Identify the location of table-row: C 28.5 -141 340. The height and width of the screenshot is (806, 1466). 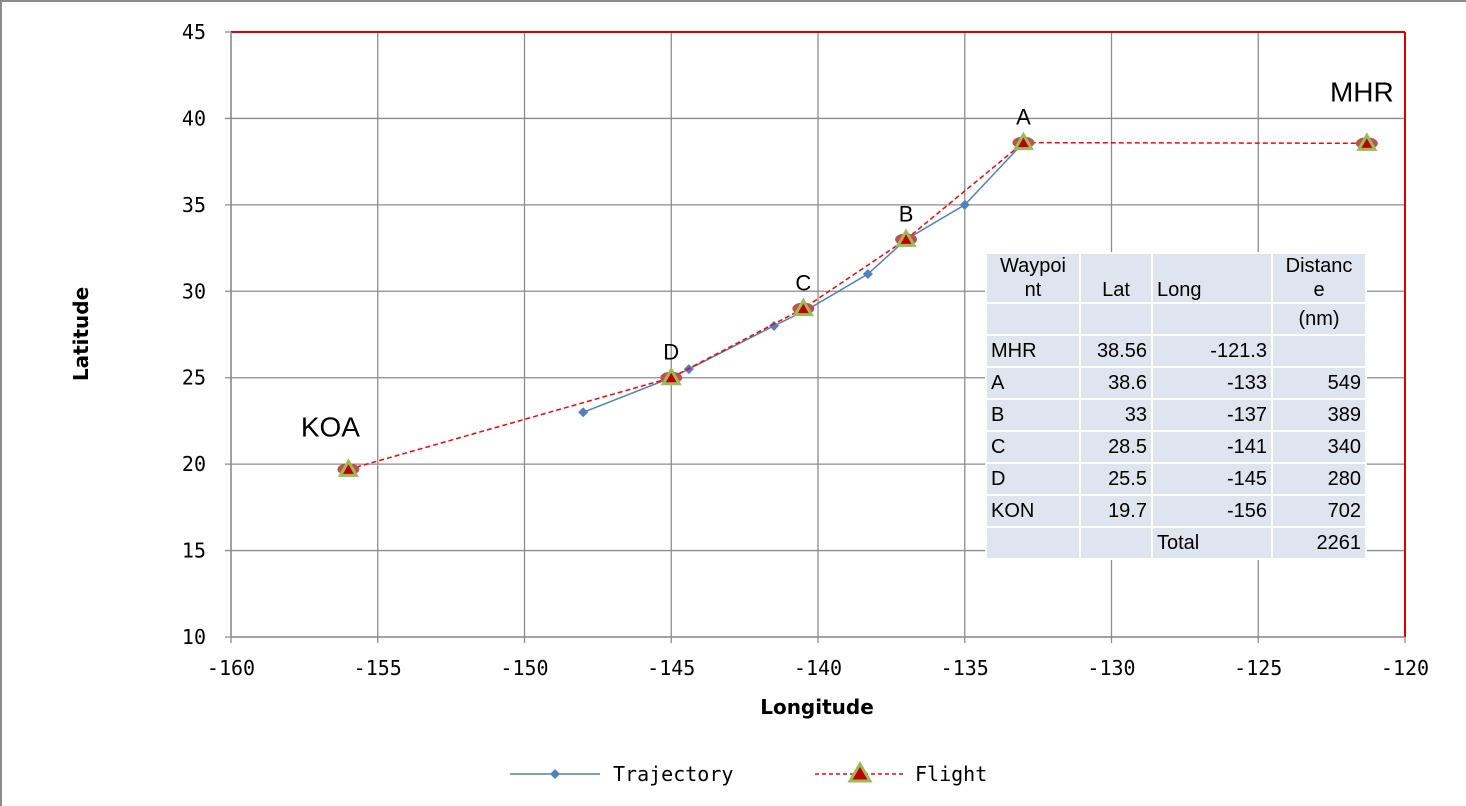
(1176, 447).